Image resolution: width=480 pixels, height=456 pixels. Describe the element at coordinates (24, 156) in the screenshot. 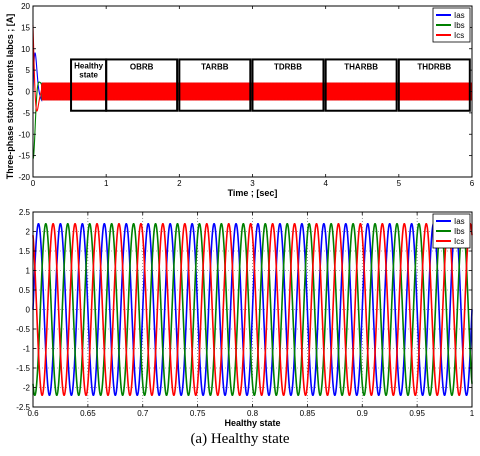

I see `chart1-y-tick-label: -15` at that location.